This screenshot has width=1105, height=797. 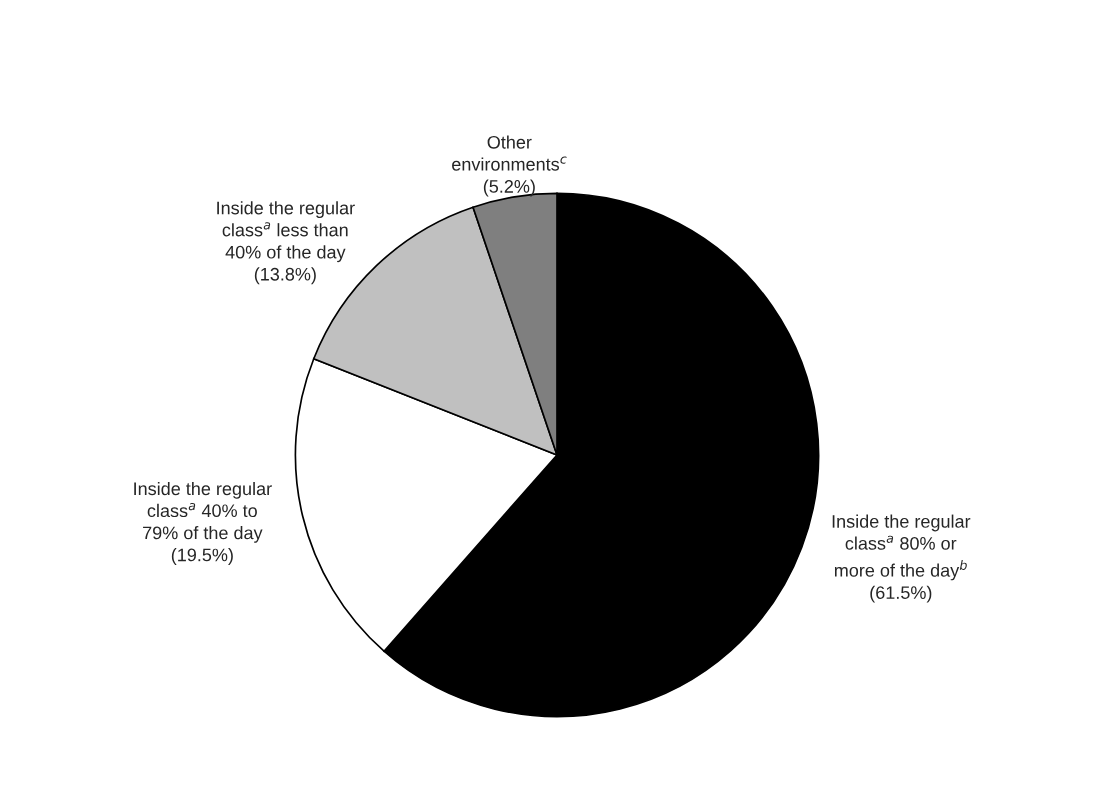 I want to click on slice-label: Inside the regular class$^{a}$ 80% or more of the day$^{b}$, so click(x=901, y=547).